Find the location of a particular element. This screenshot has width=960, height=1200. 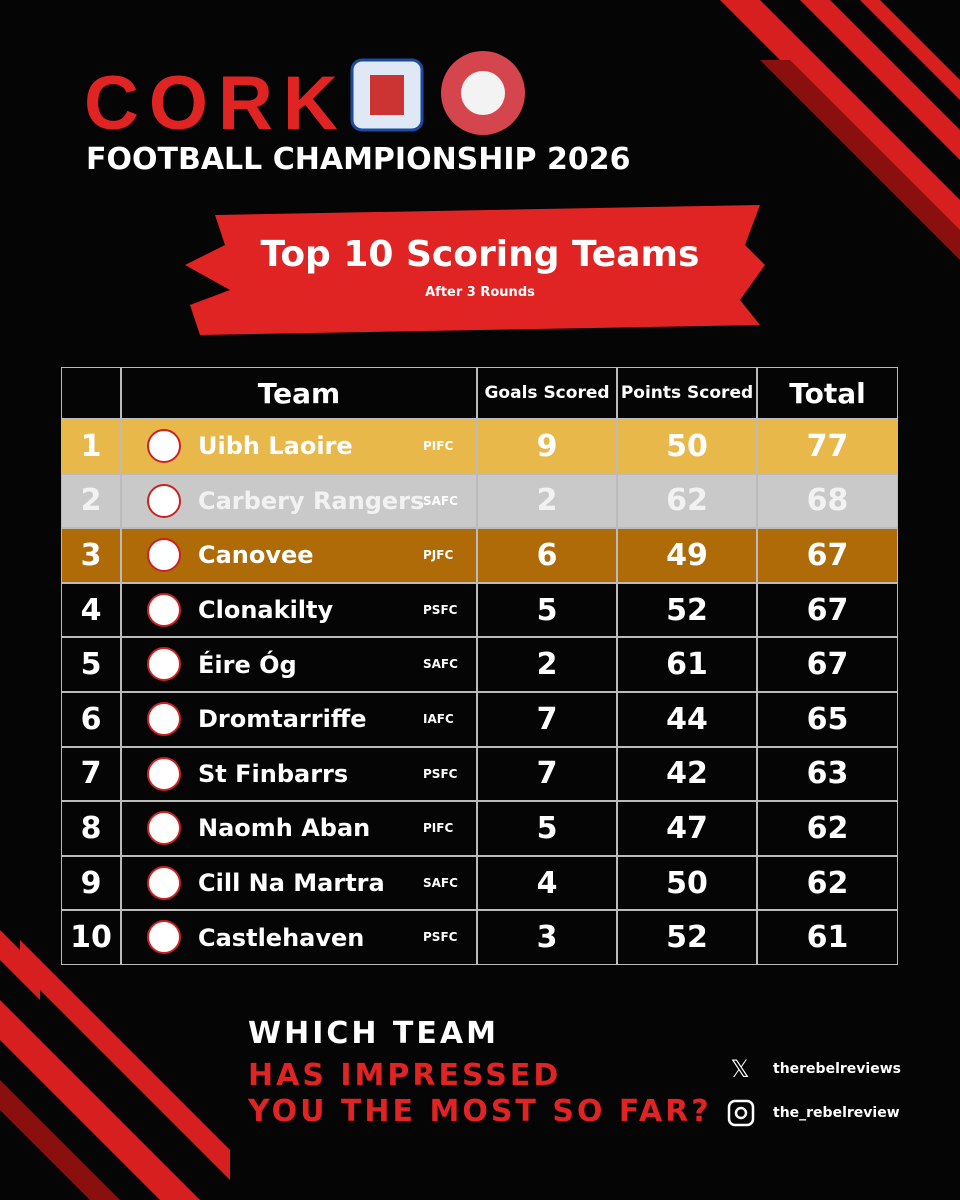

rank: 8 is located at coordinates (91, 828).